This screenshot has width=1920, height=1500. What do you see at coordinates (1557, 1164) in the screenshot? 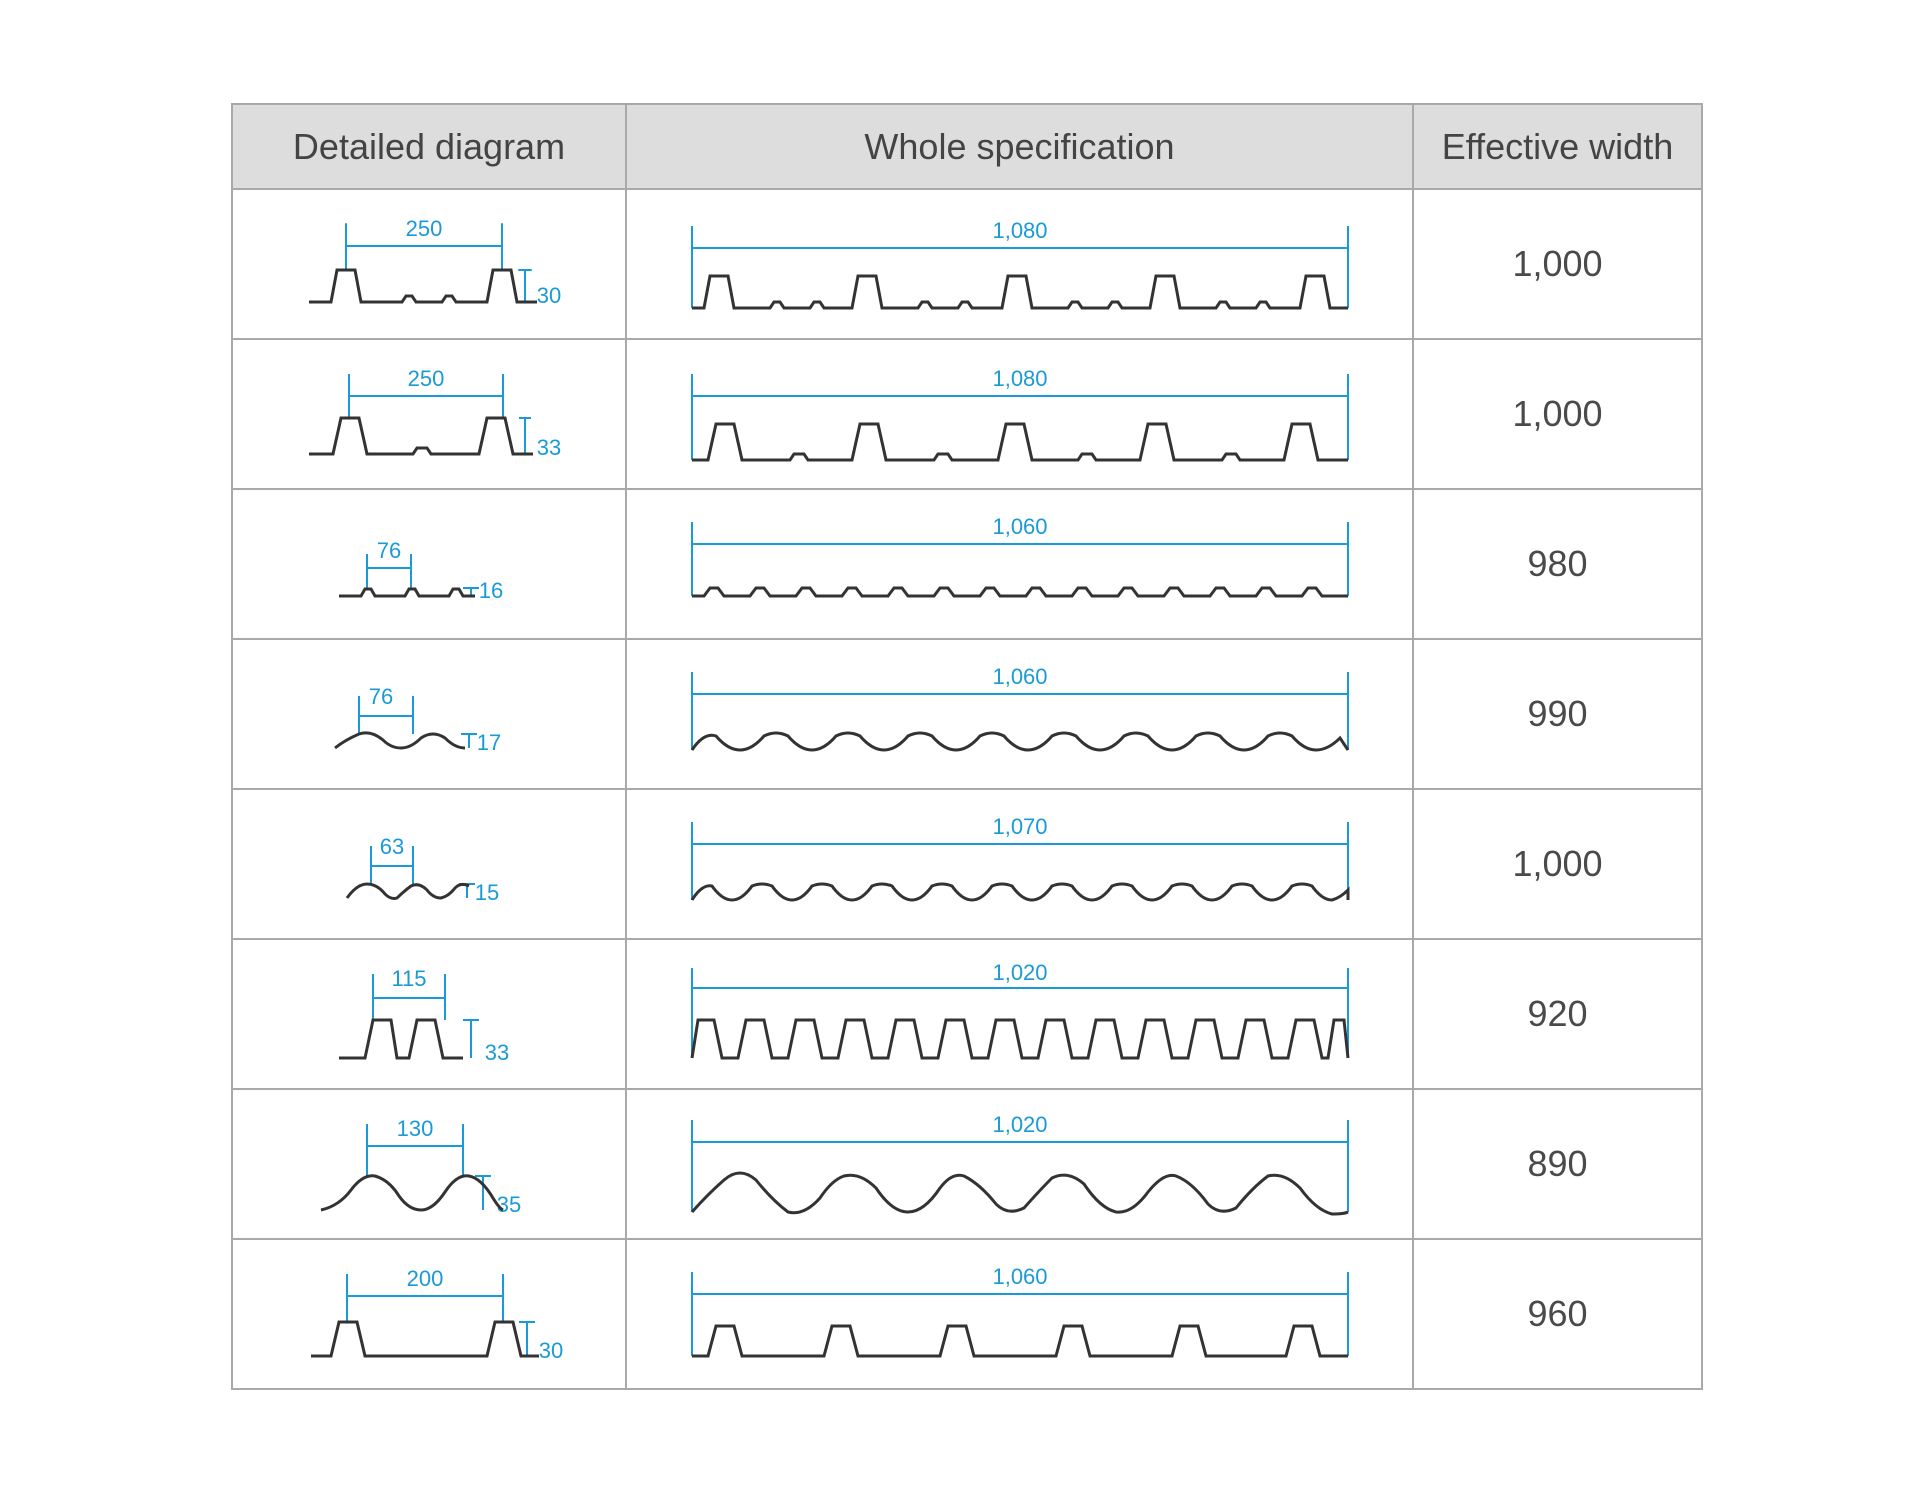
I see `effective-width-value: 890` at bounding box center [1557, 1164].